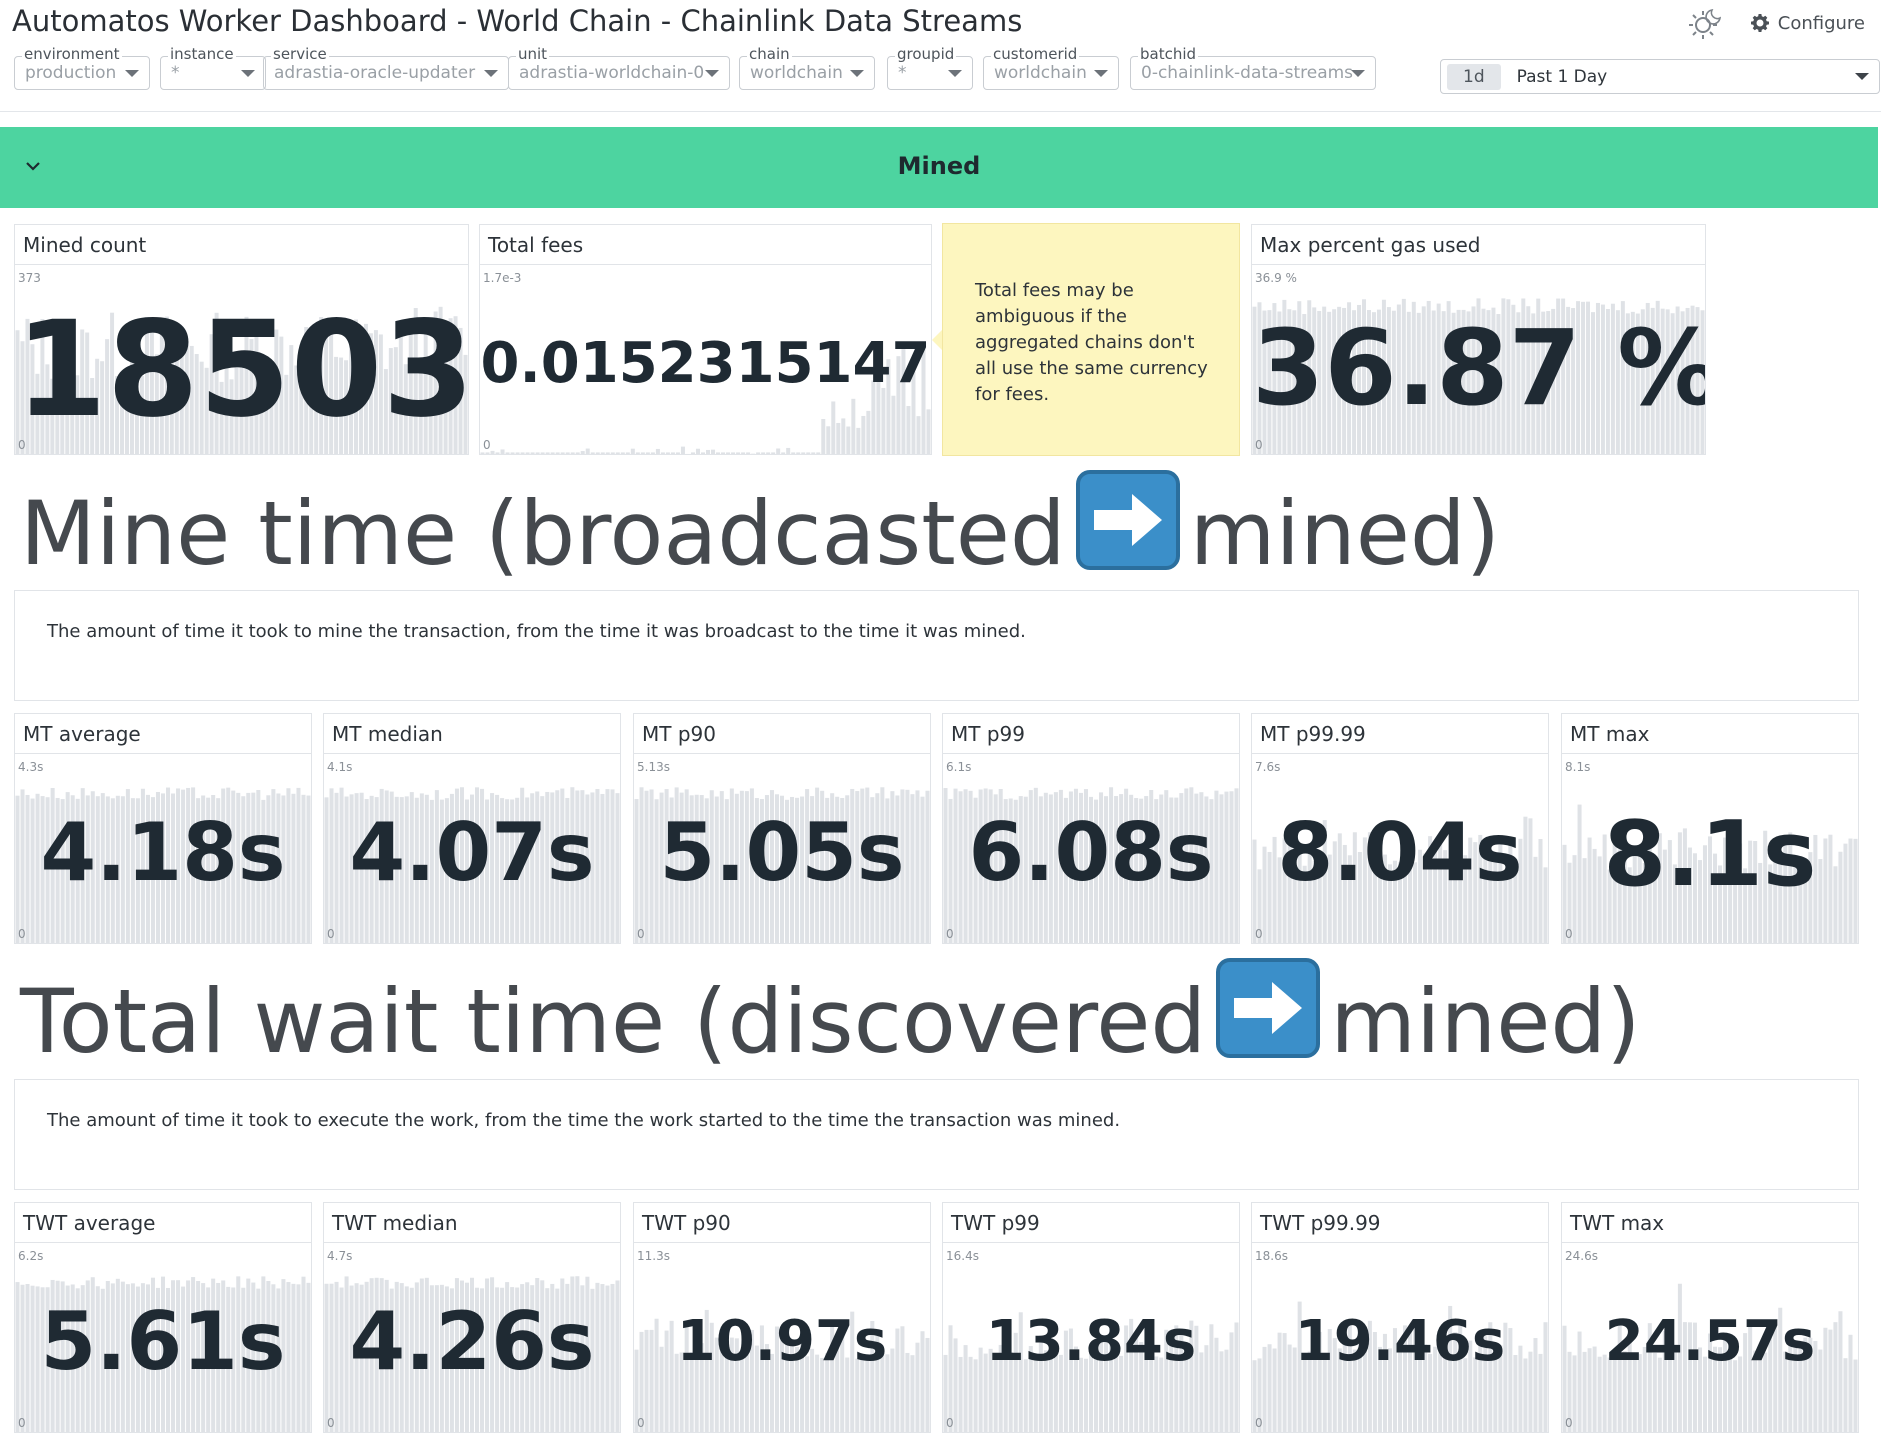  What do you see at coordinates (940, 111) in the screenshot?
I see `header-divider` at bounding box center [940, 111].